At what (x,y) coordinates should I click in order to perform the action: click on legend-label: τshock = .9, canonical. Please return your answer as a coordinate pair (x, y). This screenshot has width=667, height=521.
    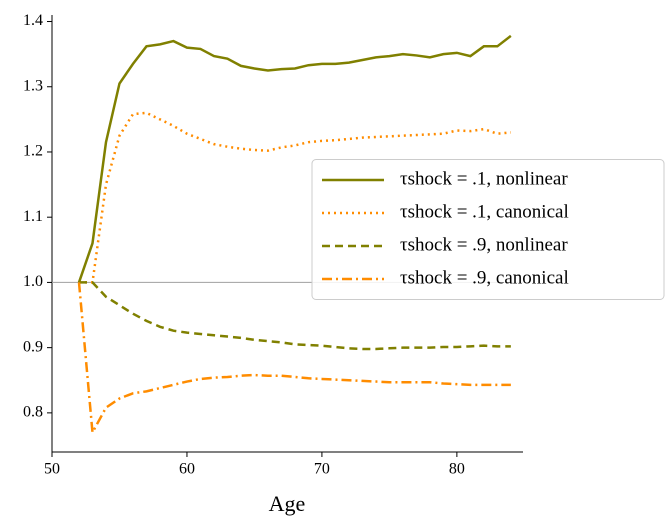
    Looking at the image, I should click on (484, 277).